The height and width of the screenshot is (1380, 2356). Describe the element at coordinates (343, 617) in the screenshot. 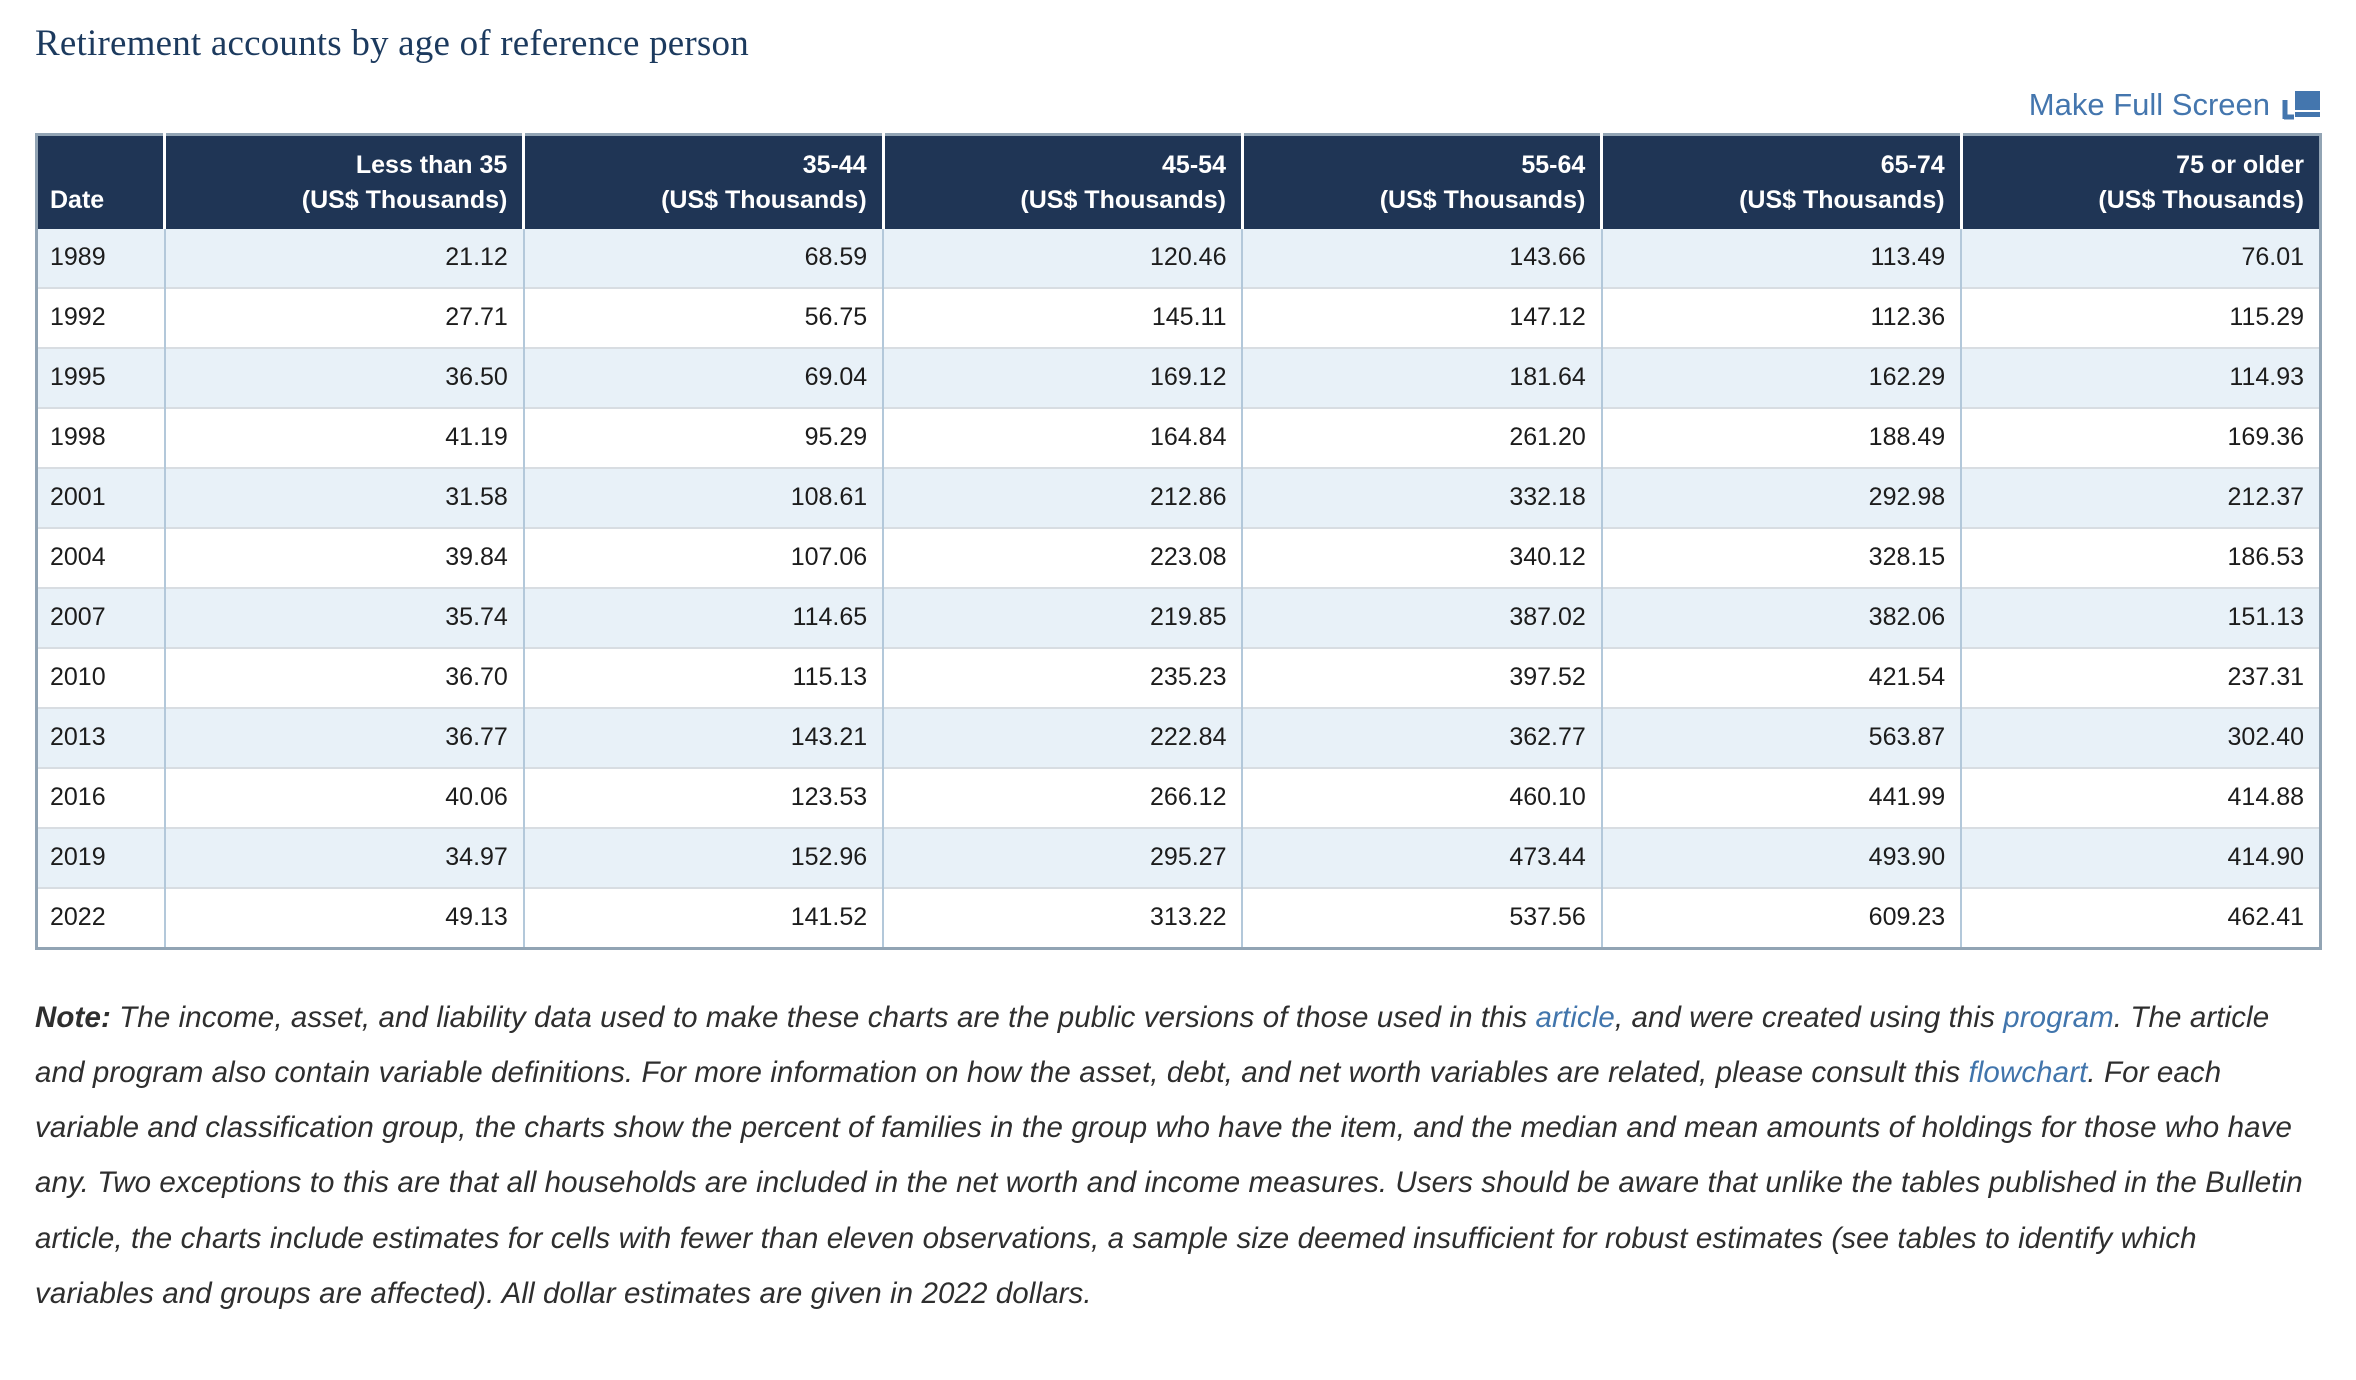

I see `value-cell: 35.74` at that location.